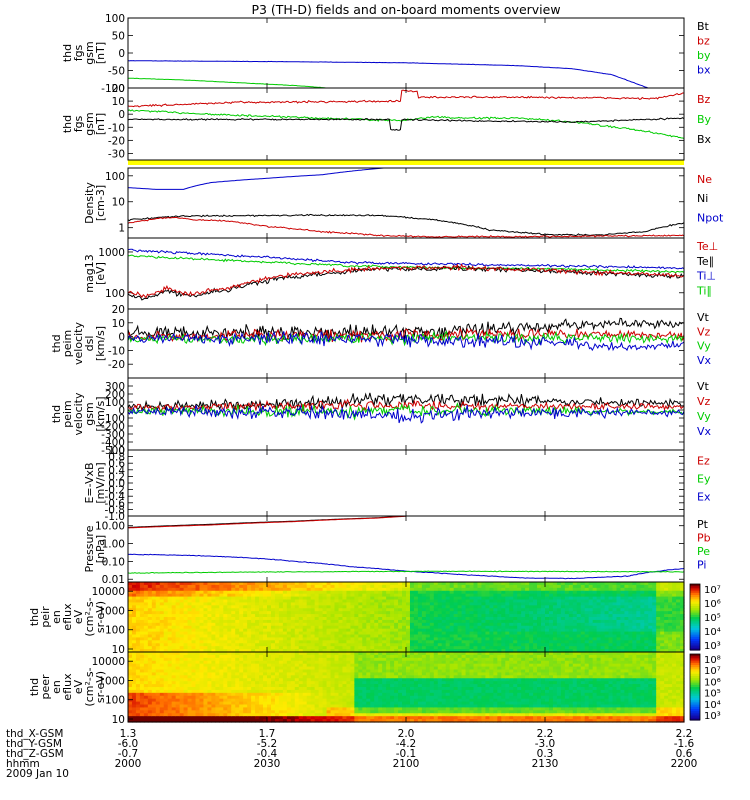 This screenshot has width=750, height=800. What do you see at coordinates (116, 351) in the screenshot?
I see `y-tick-label: -10` at bounding box center [116, 351].